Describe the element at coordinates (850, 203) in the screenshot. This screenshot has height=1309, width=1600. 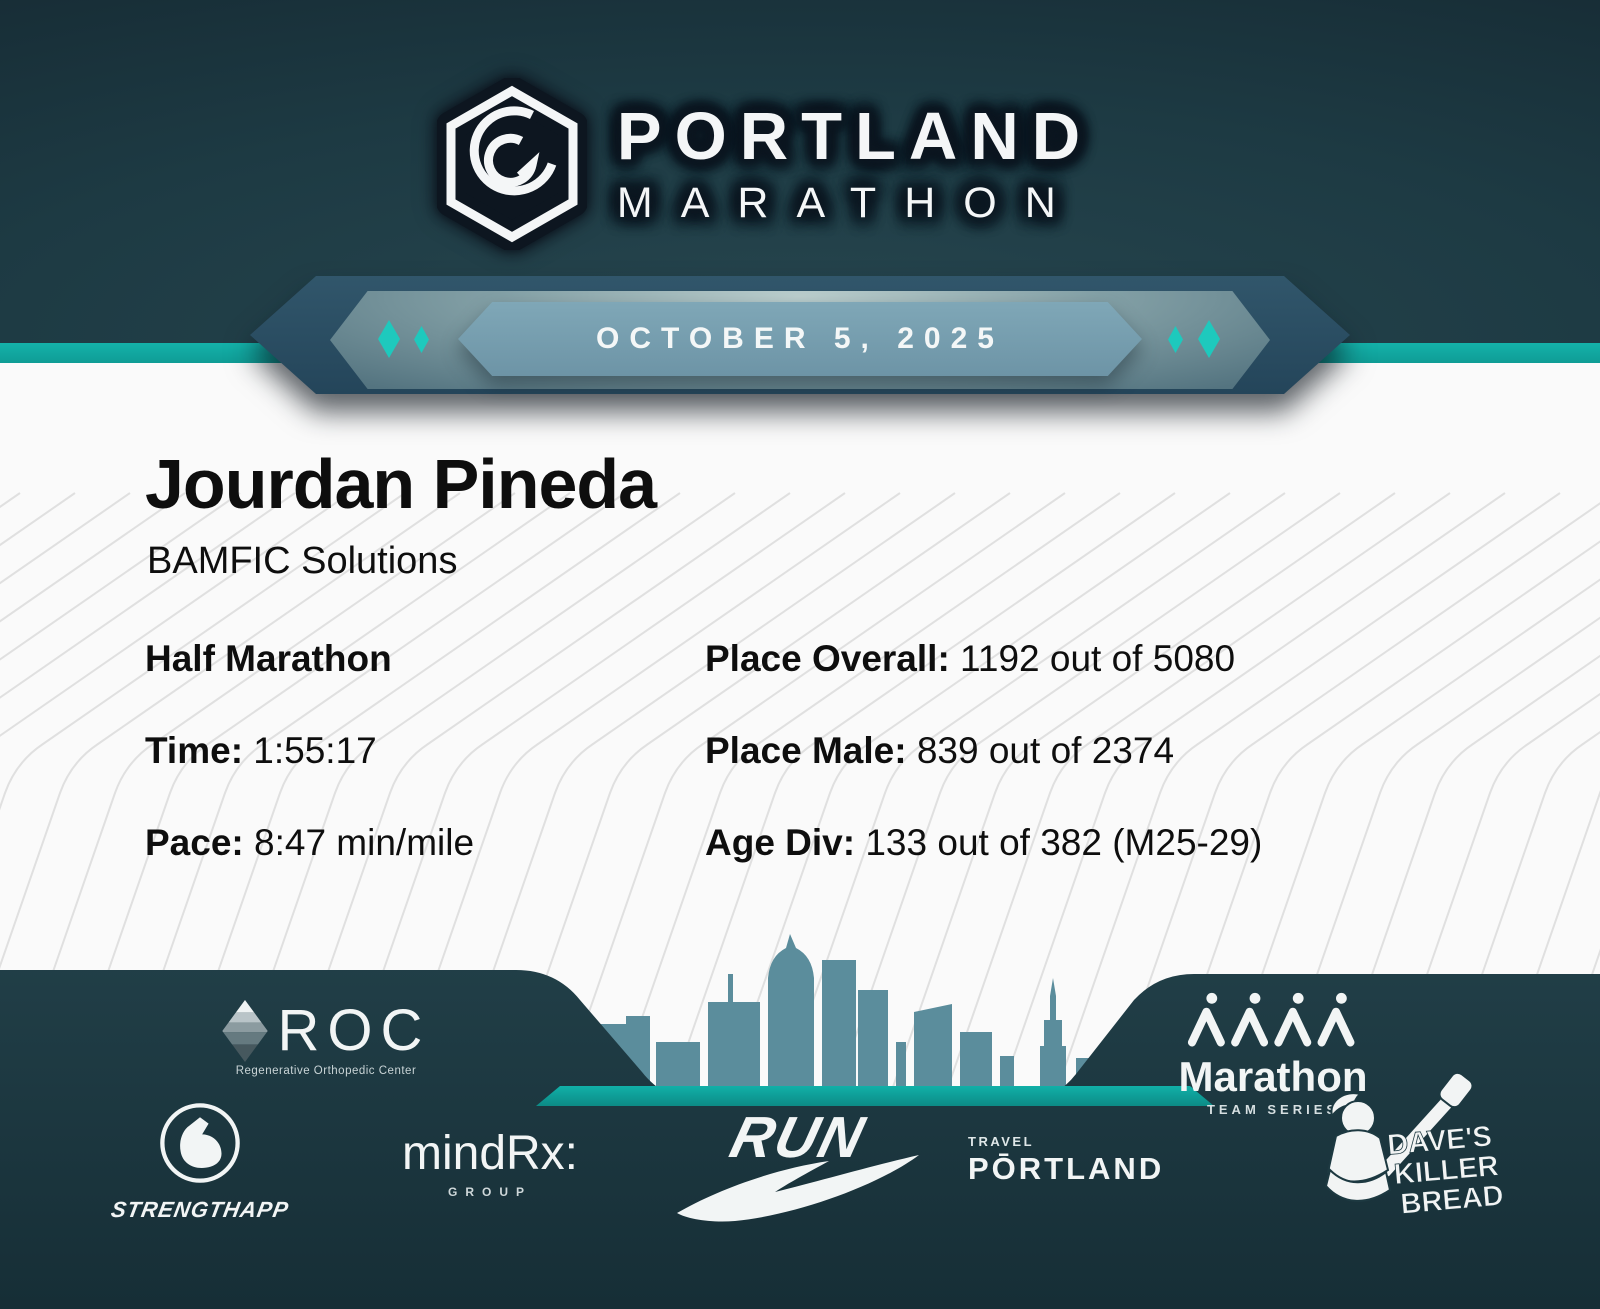
I see `logo-wordmark-marathon: MARATHON` at that location.